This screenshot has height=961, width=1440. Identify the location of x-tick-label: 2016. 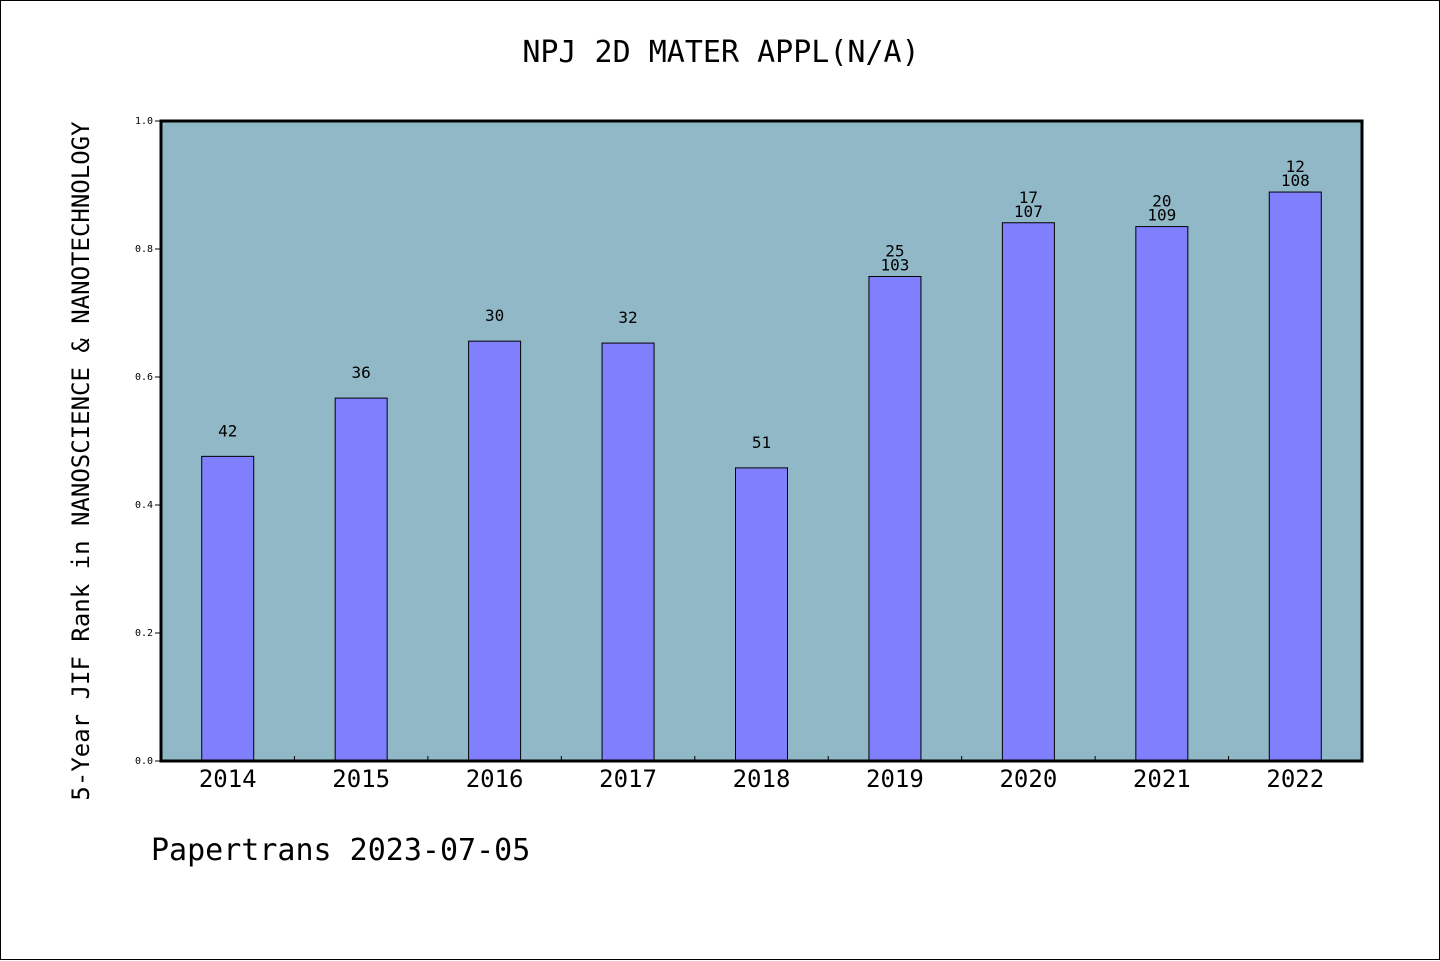
(495, 779).